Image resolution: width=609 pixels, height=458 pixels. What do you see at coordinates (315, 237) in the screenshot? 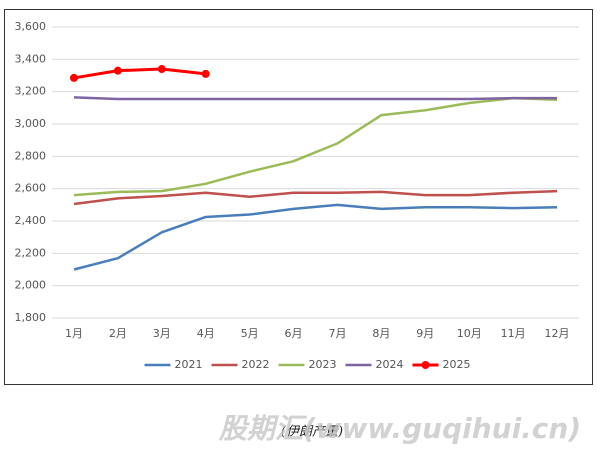
I see `line-2021` at bounding box center [315, 237].